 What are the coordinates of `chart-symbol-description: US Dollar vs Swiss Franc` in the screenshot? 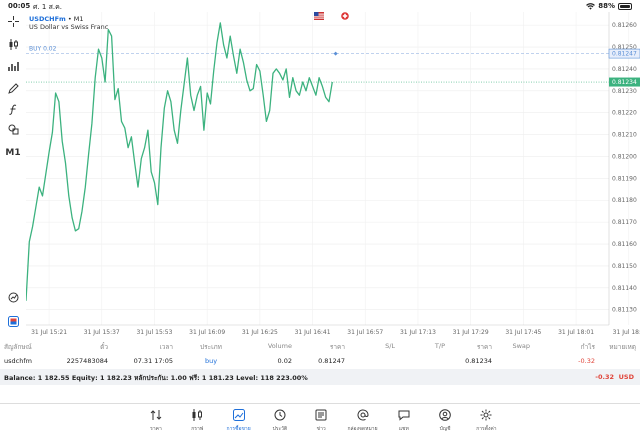 It's located at (69, 27).